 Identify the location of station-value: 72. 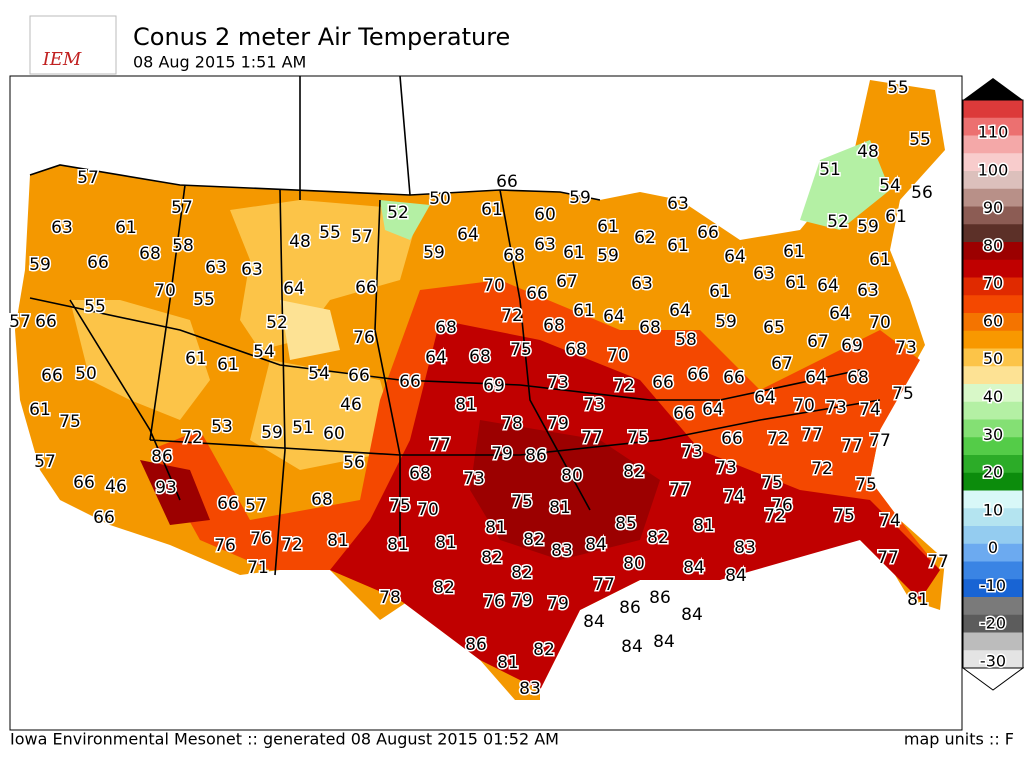
(624, 386).